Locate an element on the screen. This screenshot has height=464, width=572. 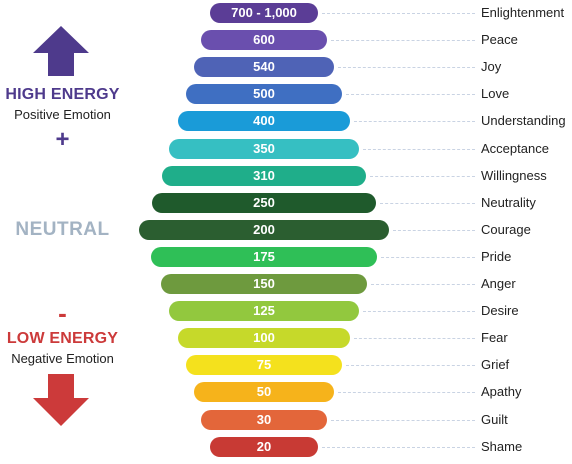
level-bar: 30 is located at coordinates (264, 420).